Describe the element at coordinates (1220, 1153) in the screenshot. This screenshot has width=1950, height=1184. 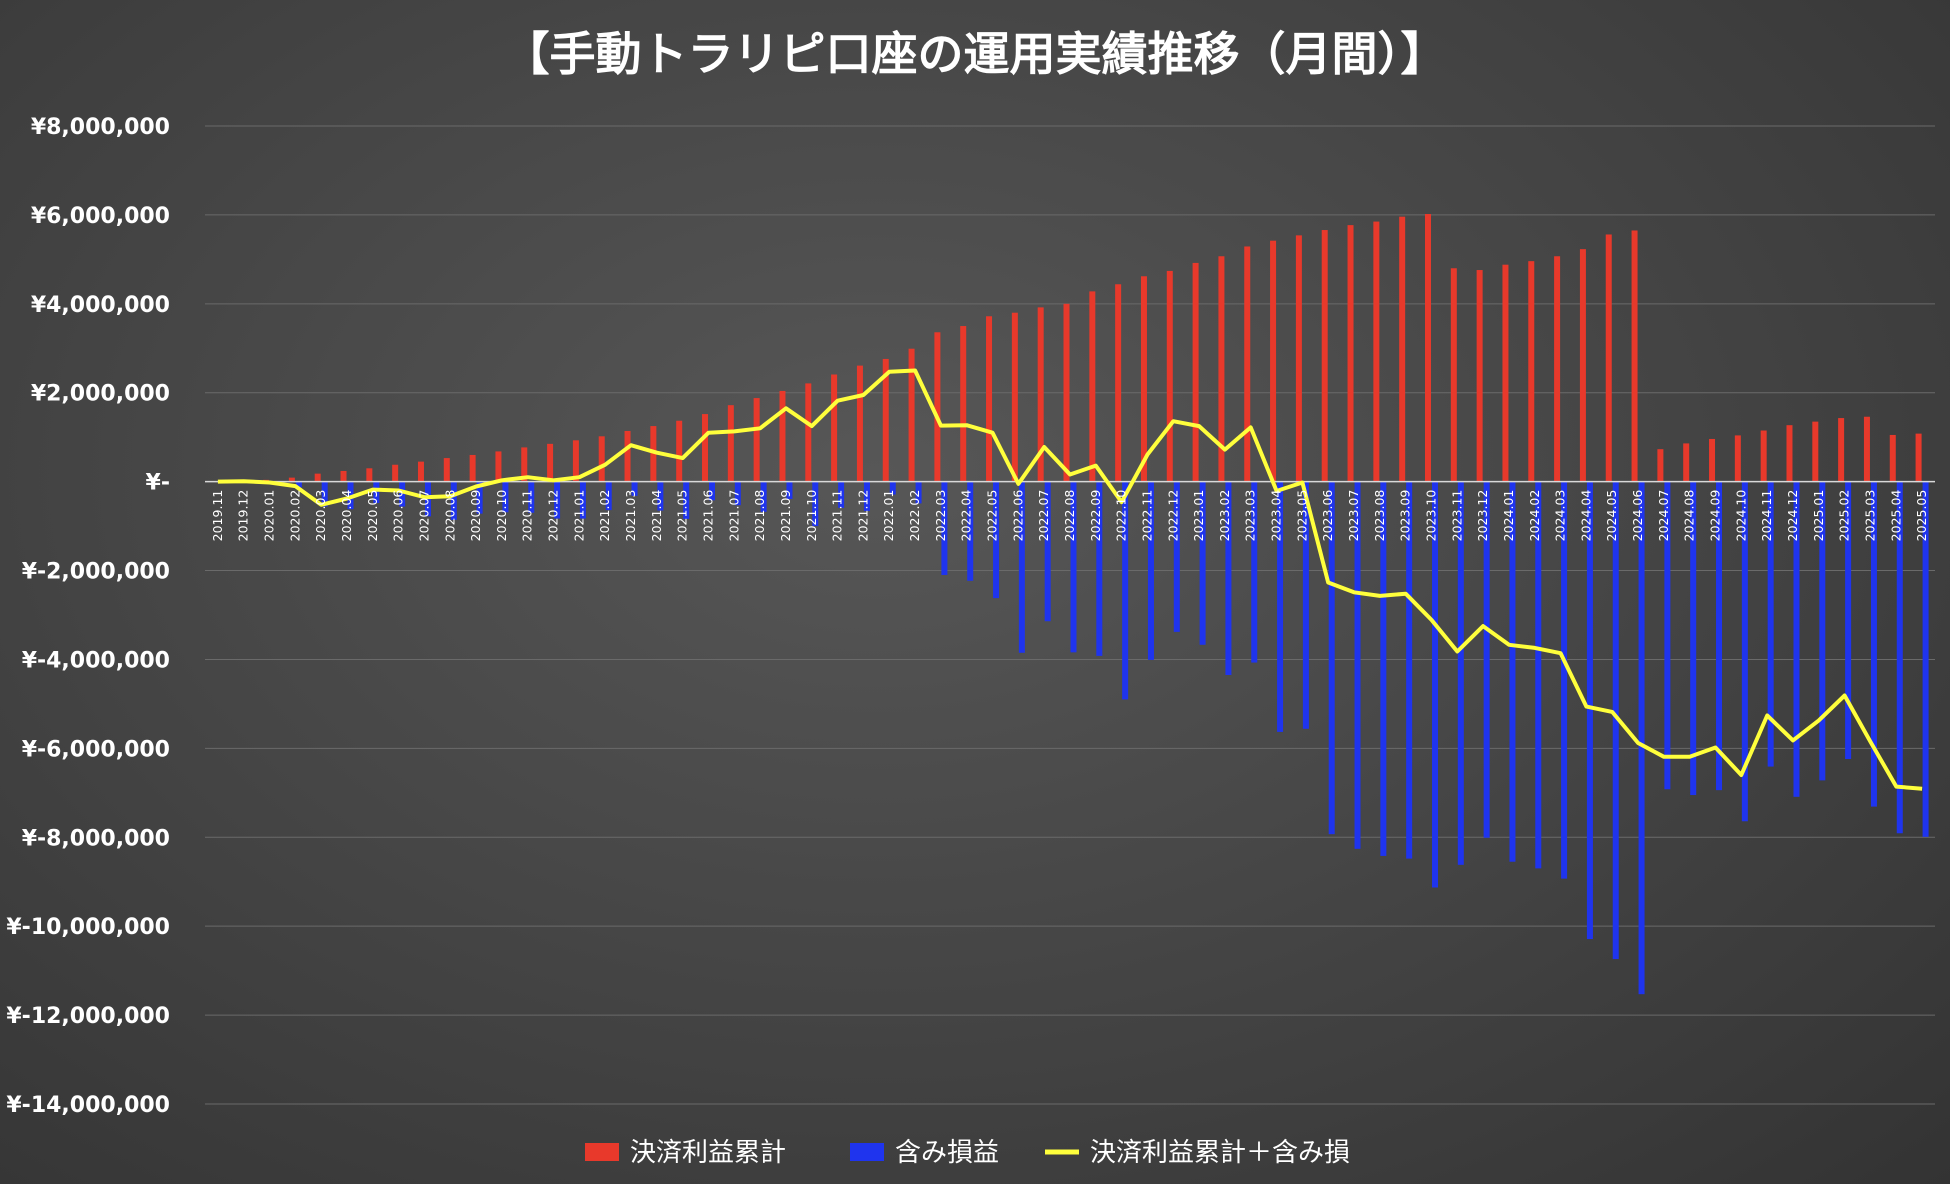
I see `legend-label: 決済利益累計＋含み損` at that location.